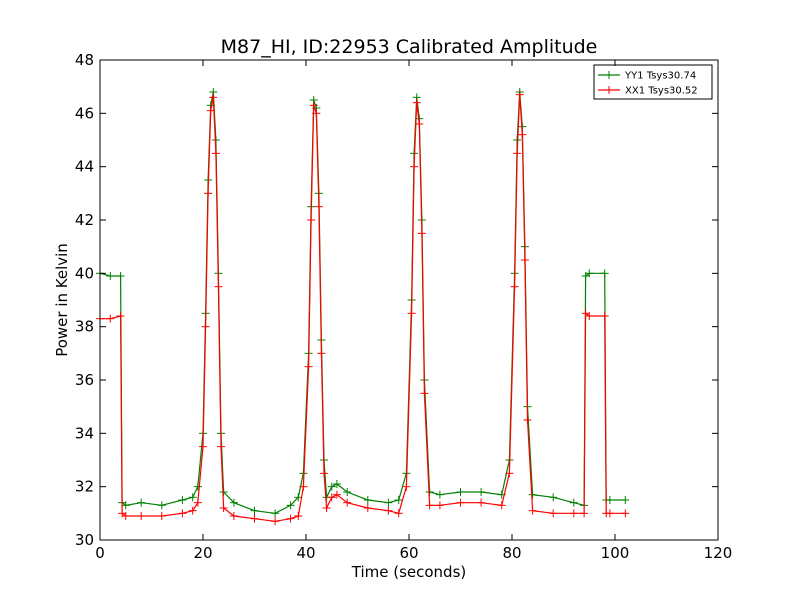 The width and height of the screenshot is (800, 600). I want to click on y-tick-label: 32, so click(84, 487).